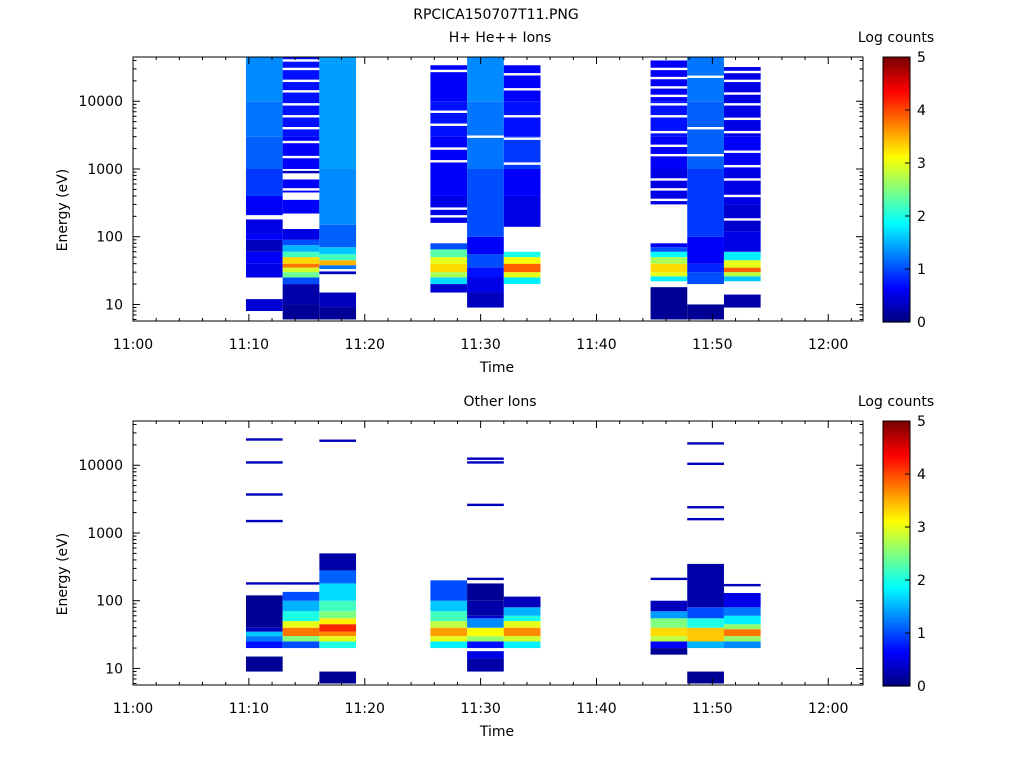 The image size is (1024, 768). What do you see at coordinates (496, 368) in the screenshot?
I see `x-axis-label: Time` at bounding box center [496, 368].